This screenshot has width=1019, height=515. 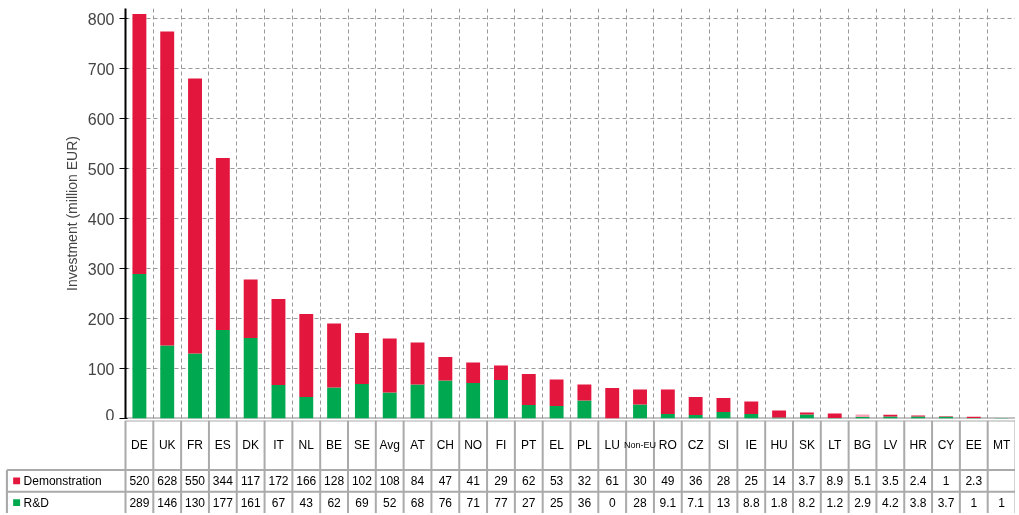 I want to click on data-label: 102, so click(x=362, y=481).